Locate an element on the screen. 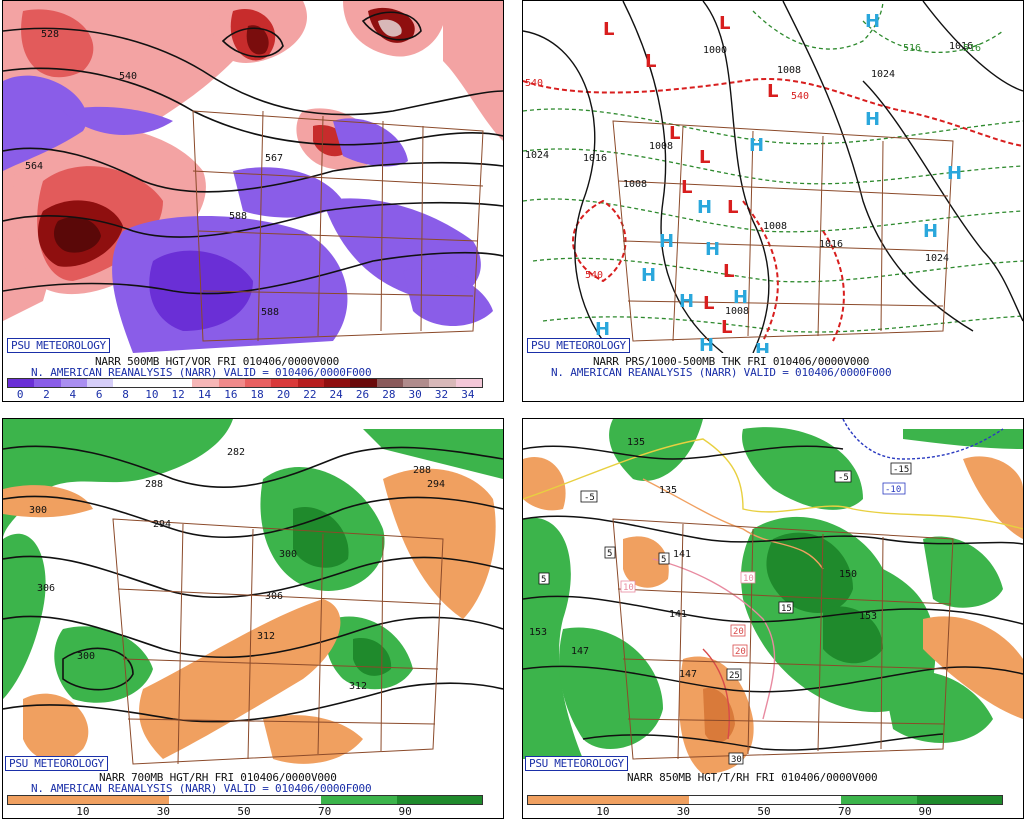  colorbar-tick-label: 8 is located at coordinates (125, 394).